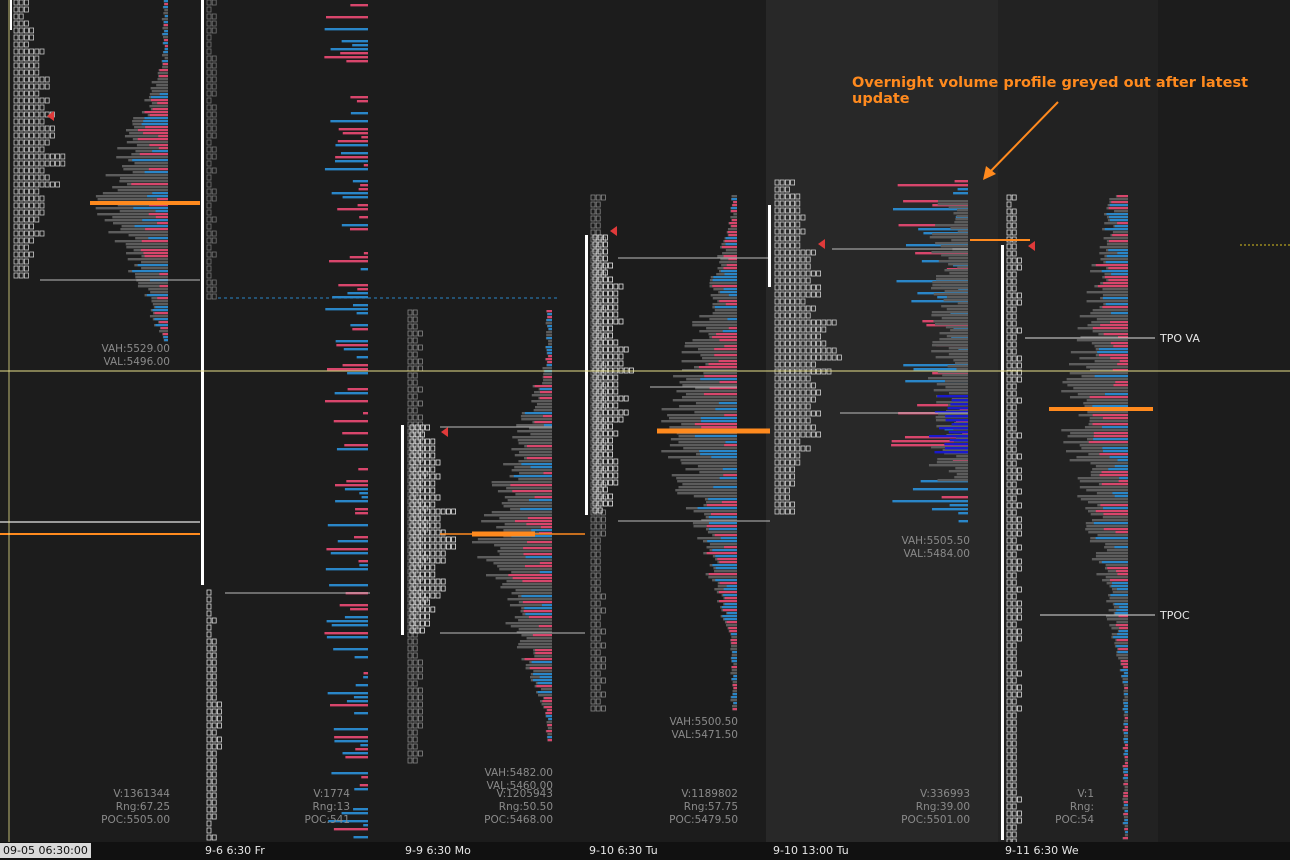 This screenshot has height=860, width=1290. Describe the element at coordinates (935, 541) in the screenshot. I see `vah-value: VAH:5505.50` at that location.